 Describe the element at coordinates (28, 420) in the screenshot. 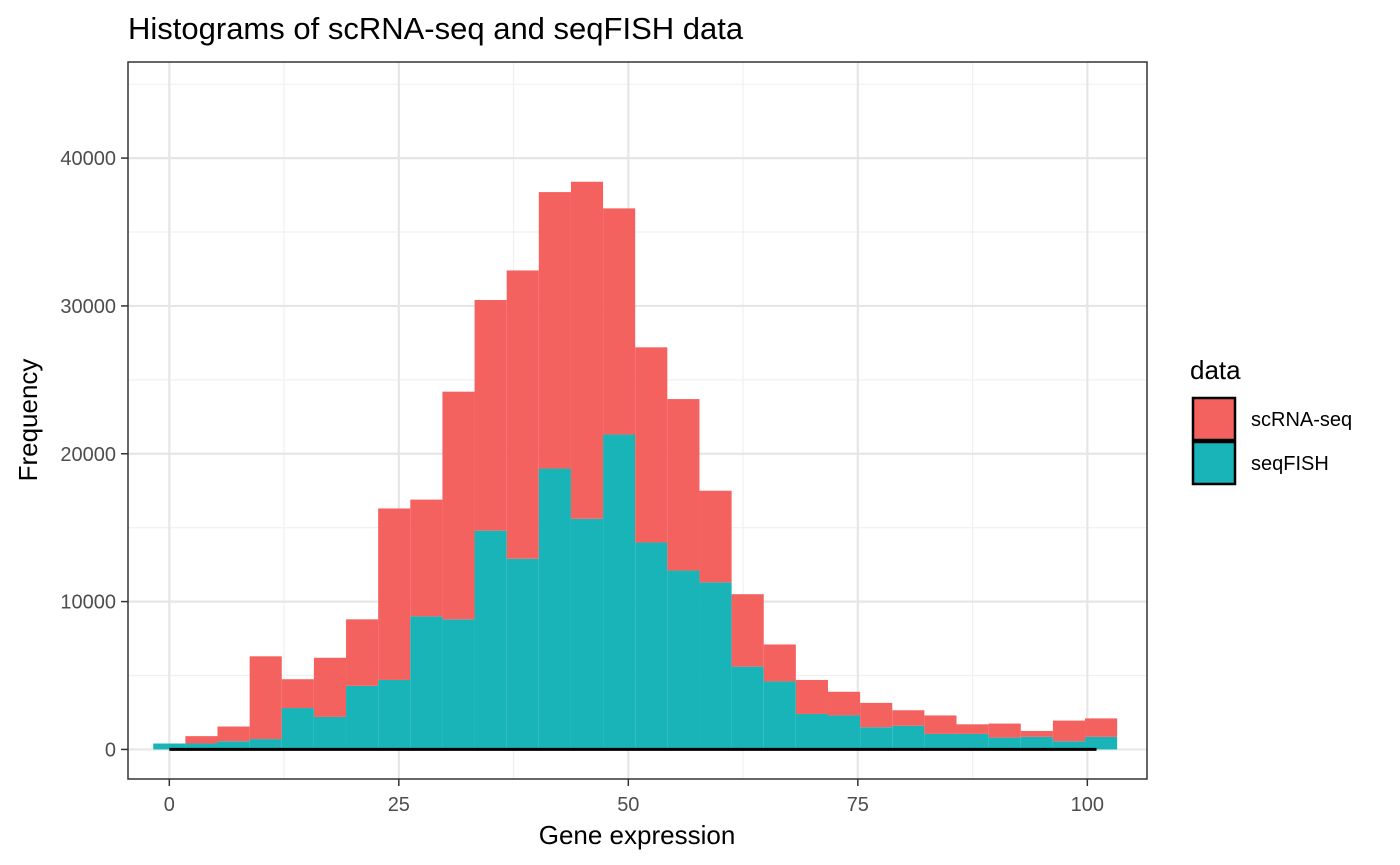

I see `y-axis-title: Frequency` at that location.